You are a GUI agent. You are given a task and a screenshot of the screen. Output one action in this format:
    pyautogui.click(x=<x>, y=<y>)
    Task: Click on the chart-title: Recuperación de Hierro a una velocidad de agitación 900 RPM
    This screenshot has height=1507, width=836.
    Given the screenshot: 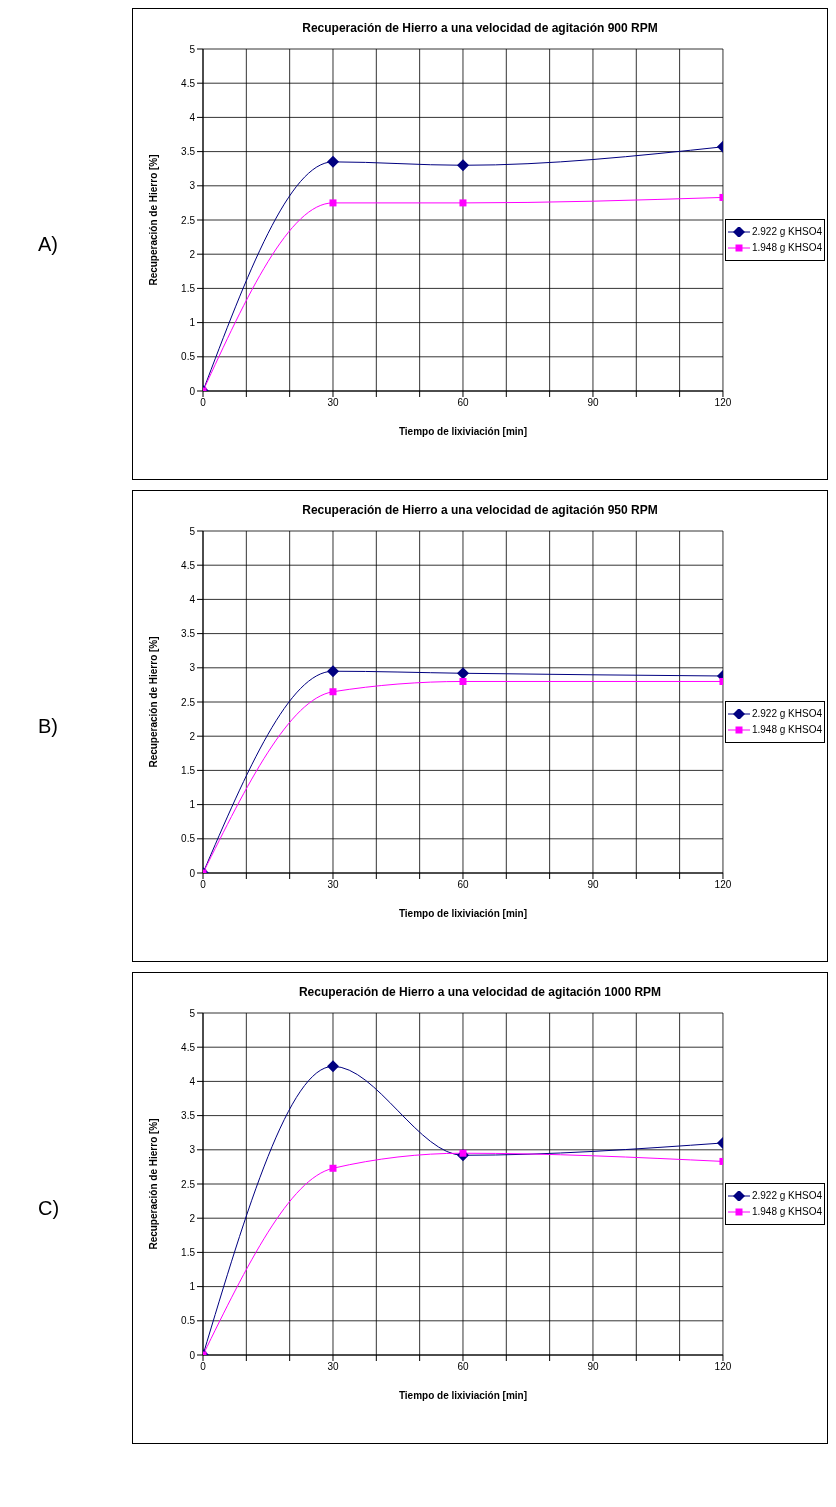 What is the action you would take?
    pyautogui.click(x=480, y=28)
    